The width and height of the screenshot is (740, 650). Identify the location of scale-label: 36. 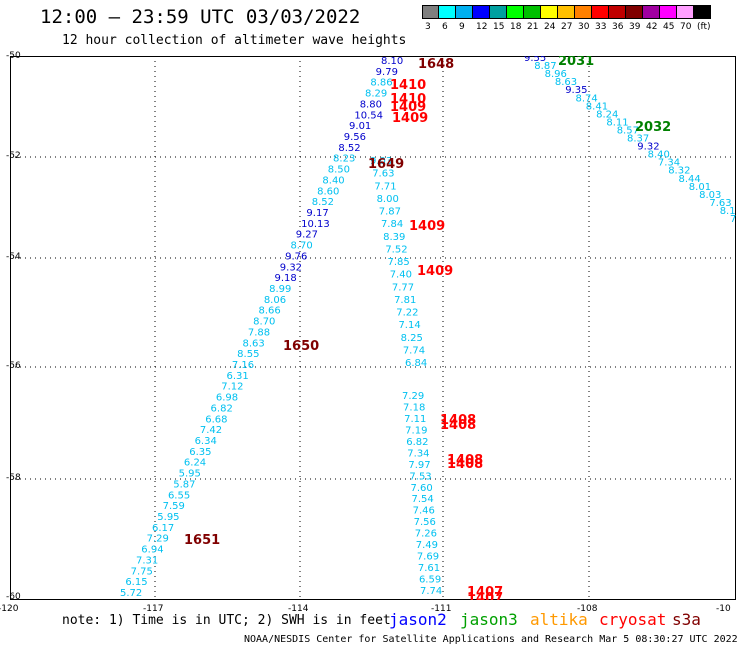
(618, 27).